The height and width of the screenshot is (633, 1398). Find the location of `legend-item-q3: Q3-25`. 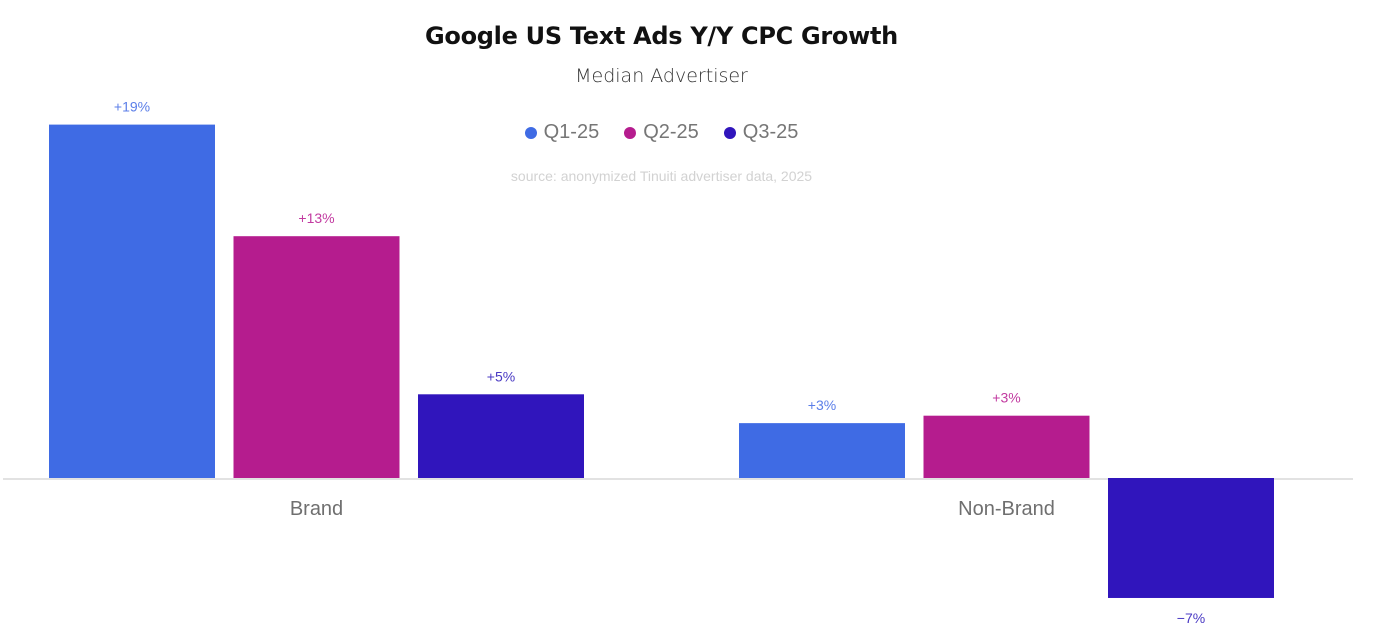

legend-item-q3: Q3-25 is located at coordinates (761, 132).